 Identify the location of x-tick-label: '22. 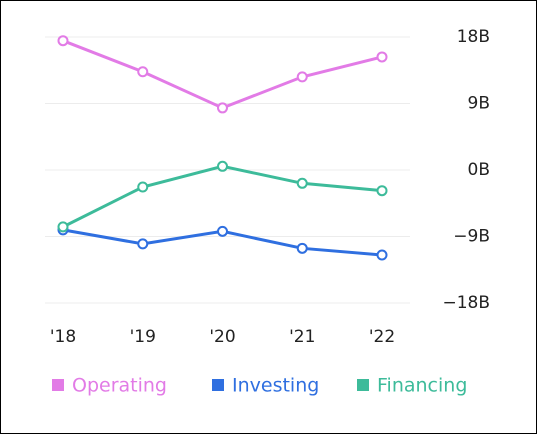
(382, 337).